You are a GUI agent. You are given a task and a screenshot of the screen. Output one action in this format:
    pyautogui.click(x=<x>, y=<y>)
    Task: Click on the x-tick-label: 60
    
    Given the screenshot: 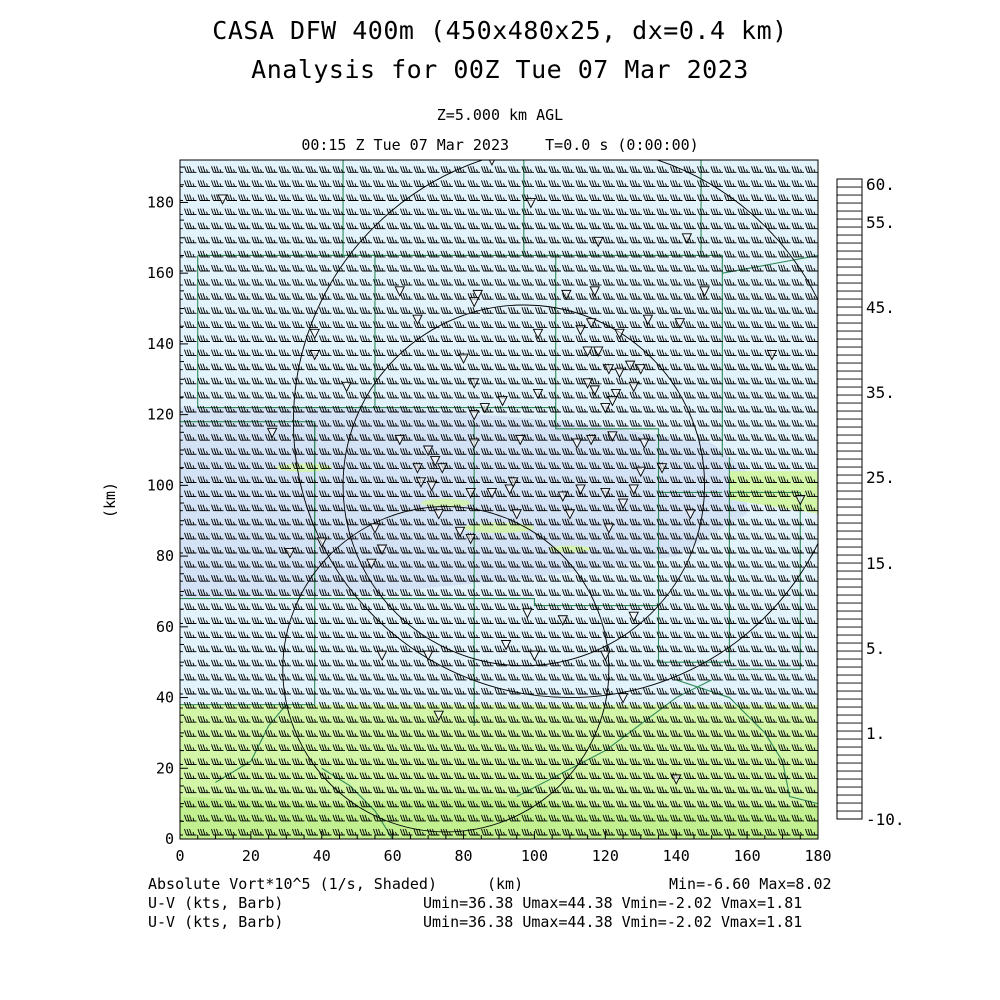 What is the action you would take?
    pyautogui.click(x=393, y=856)
    